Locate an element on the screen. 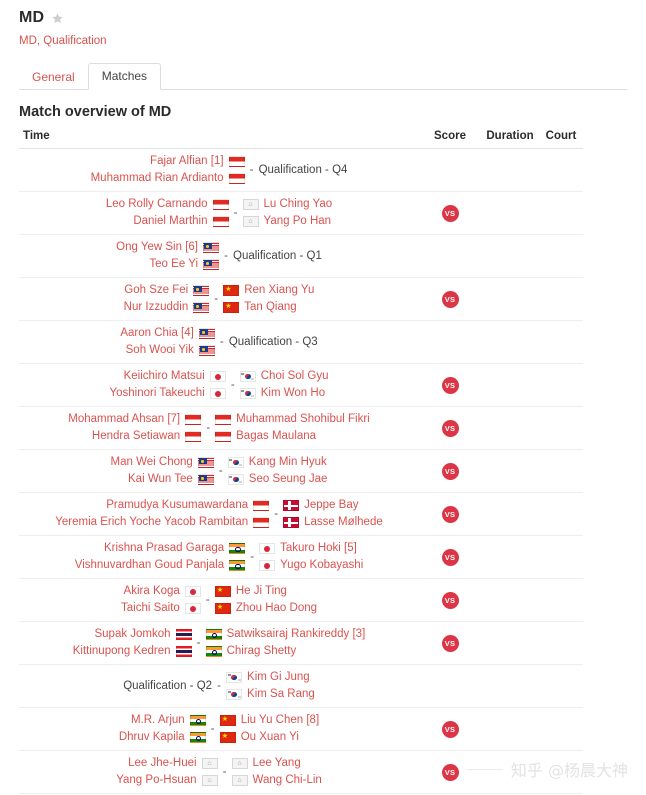  player-name: Kai Wun Tee is located at coordinates (160, 479).